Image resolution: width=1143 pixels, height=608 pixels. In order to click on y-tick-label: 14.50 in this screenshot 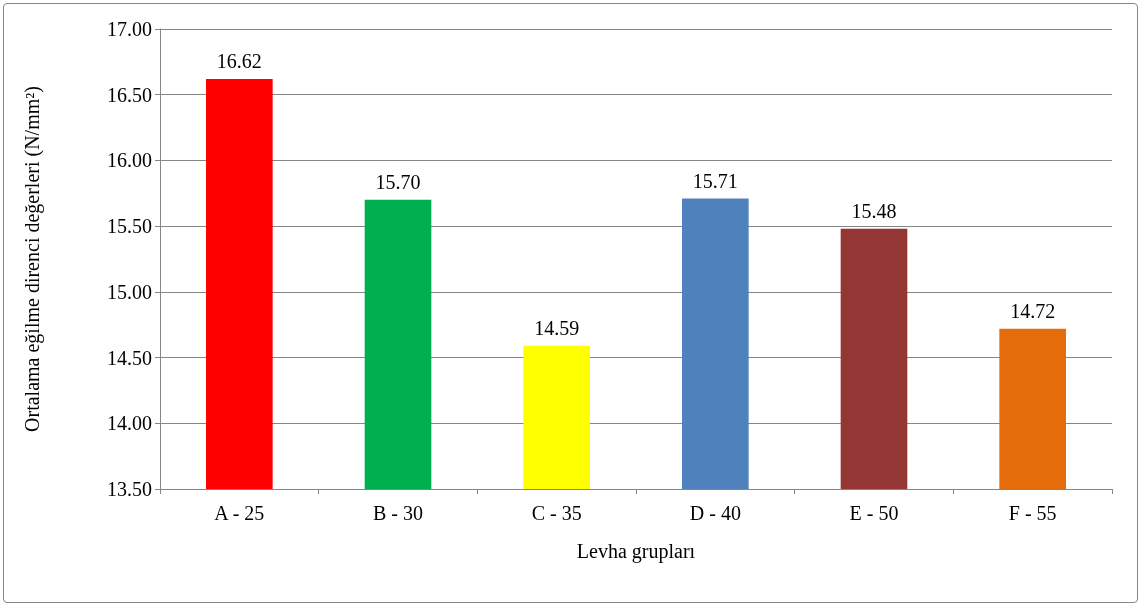, I will do `click(129, 357)`.